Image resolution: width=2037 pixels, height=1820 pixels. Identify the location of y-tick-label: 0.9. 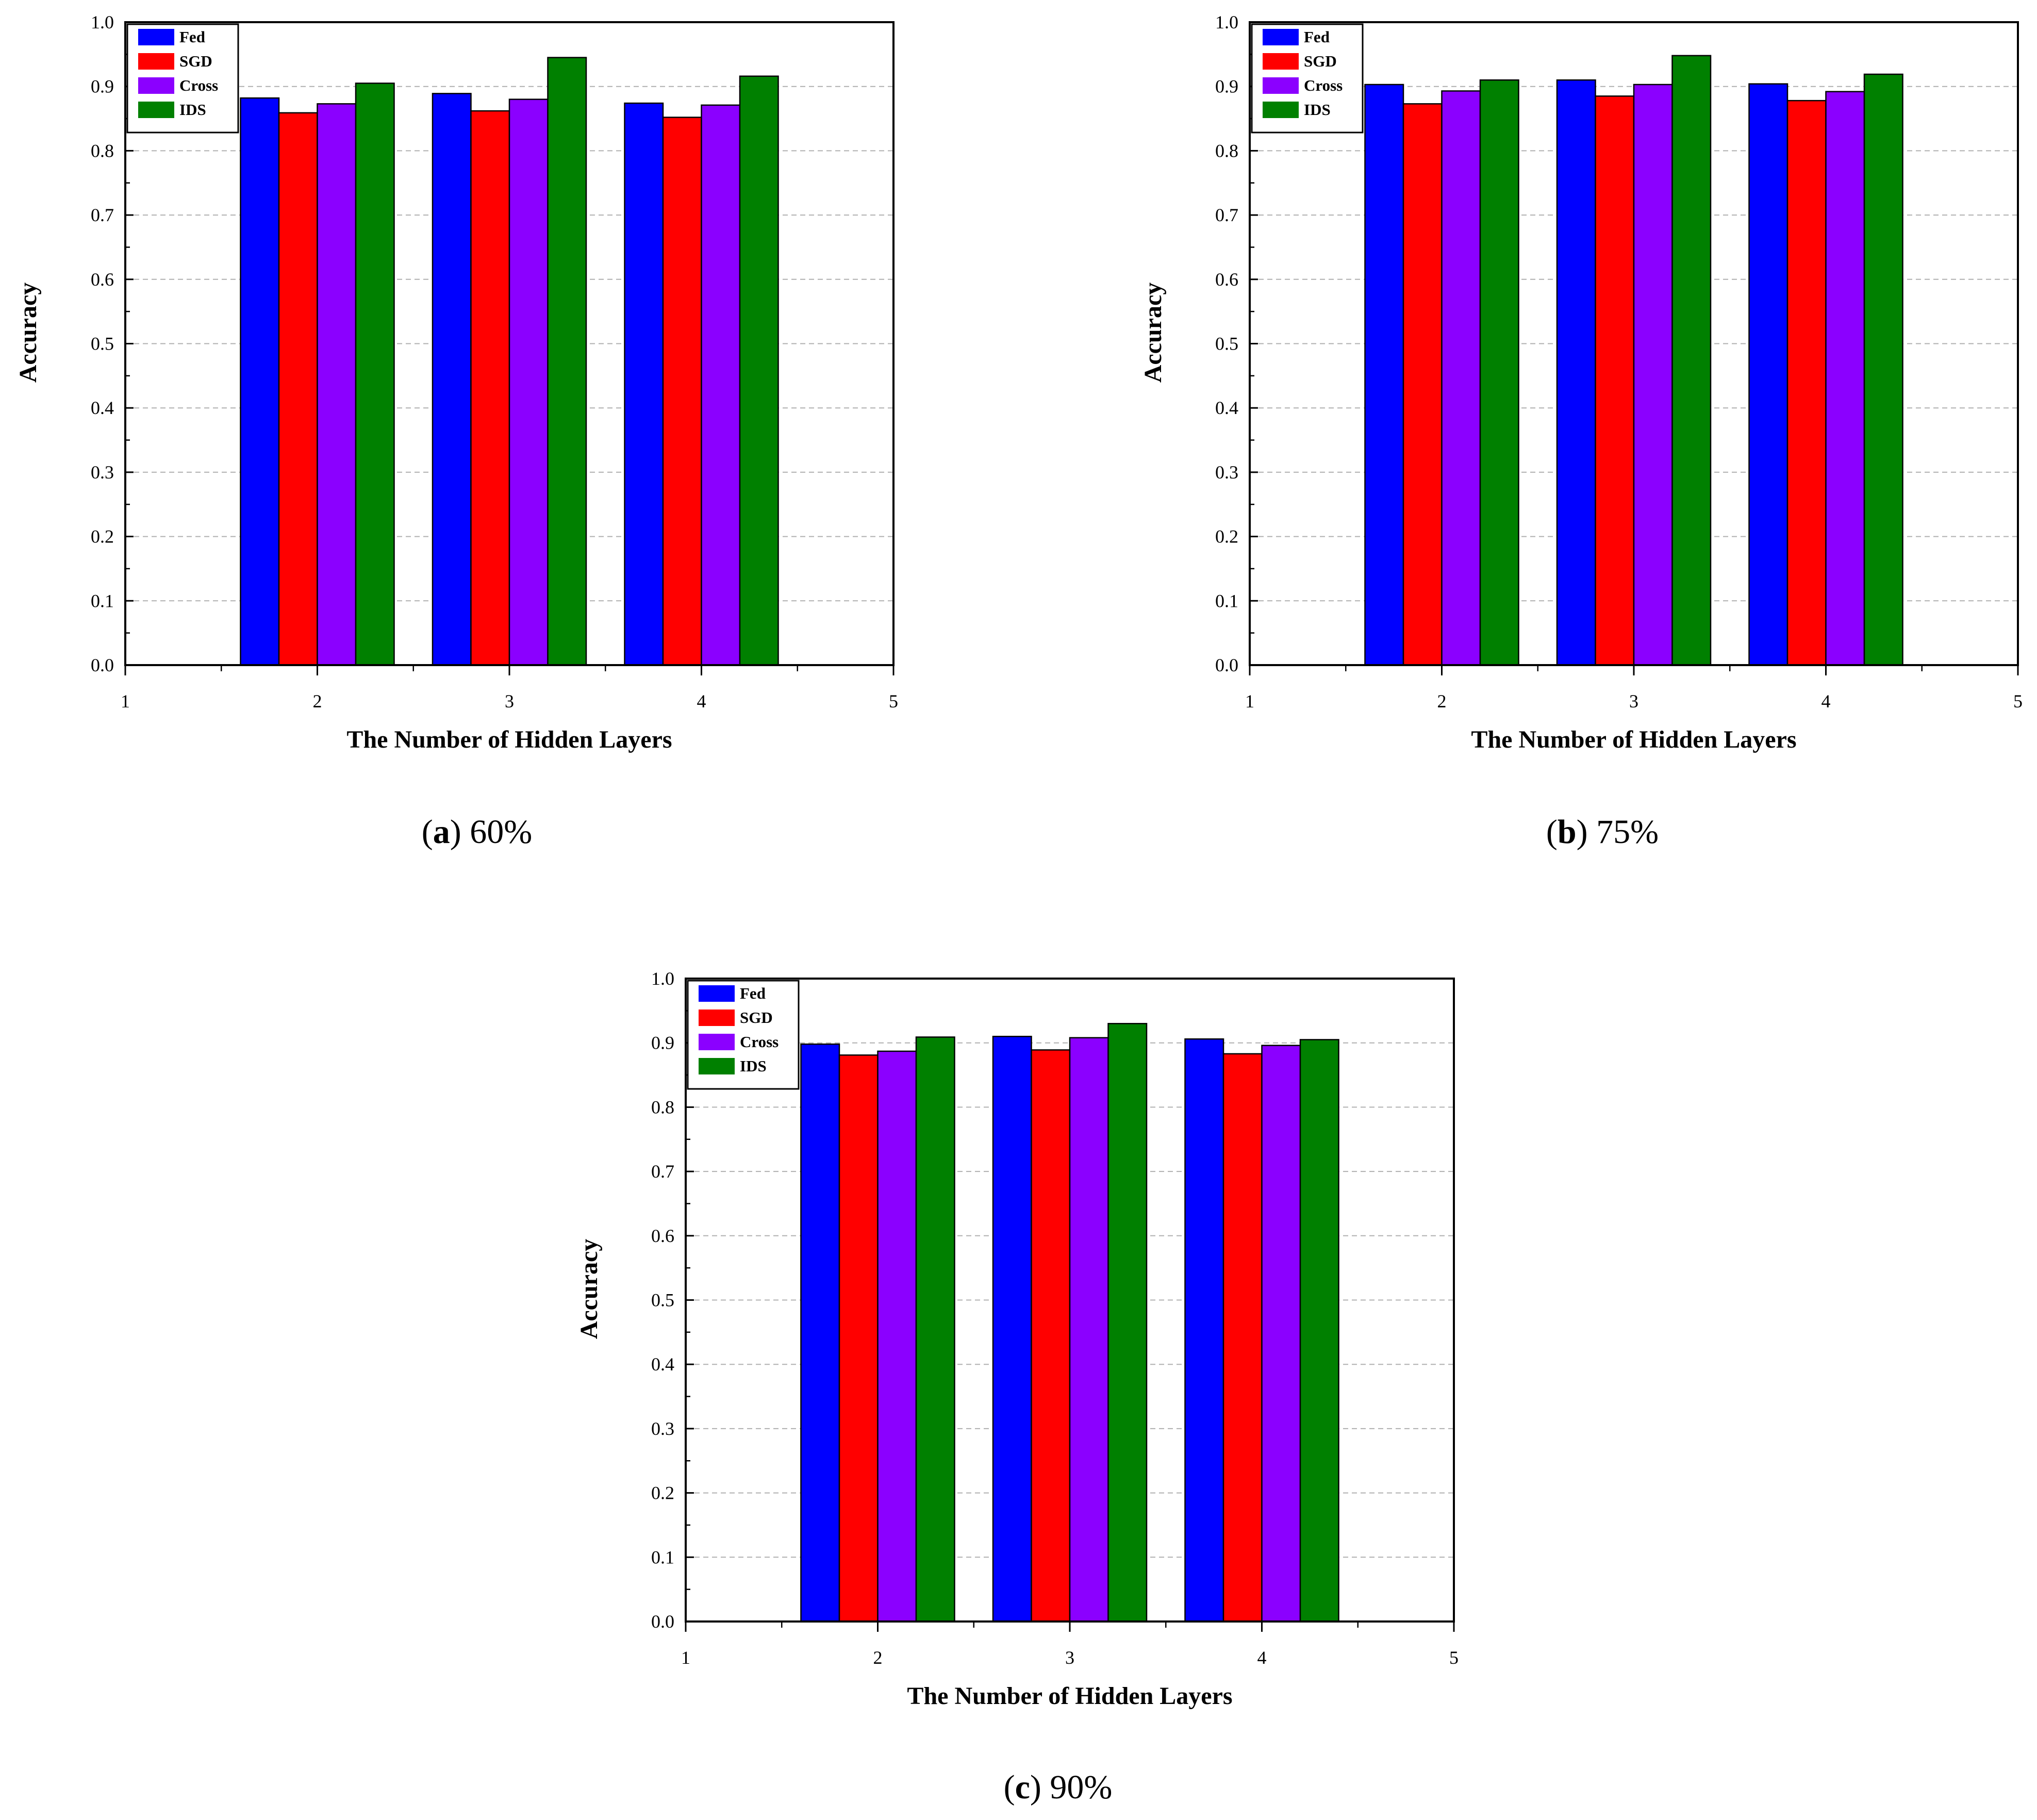
(662, 1043).